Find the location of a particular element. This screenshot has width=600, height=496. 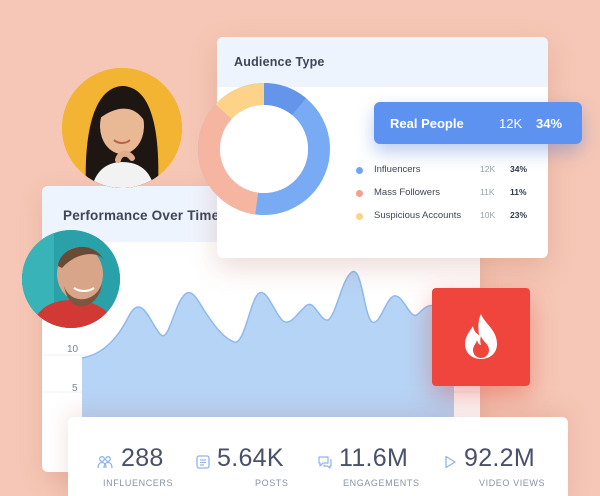

stat-engagements: 11.6M ENGAGEMENTS is located at coordinates (380, 456).